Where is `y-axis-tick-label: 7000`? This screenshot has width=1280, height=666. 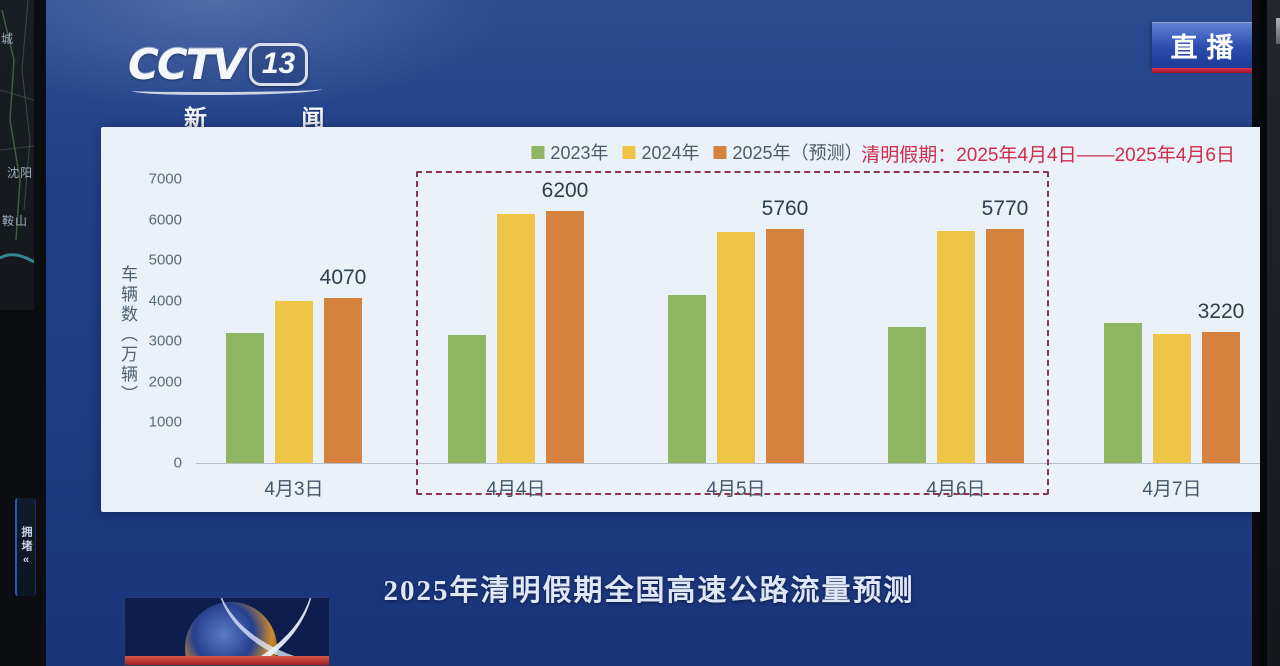
y-axis-tick-label: 7000 is located at coordinates (165, 179).